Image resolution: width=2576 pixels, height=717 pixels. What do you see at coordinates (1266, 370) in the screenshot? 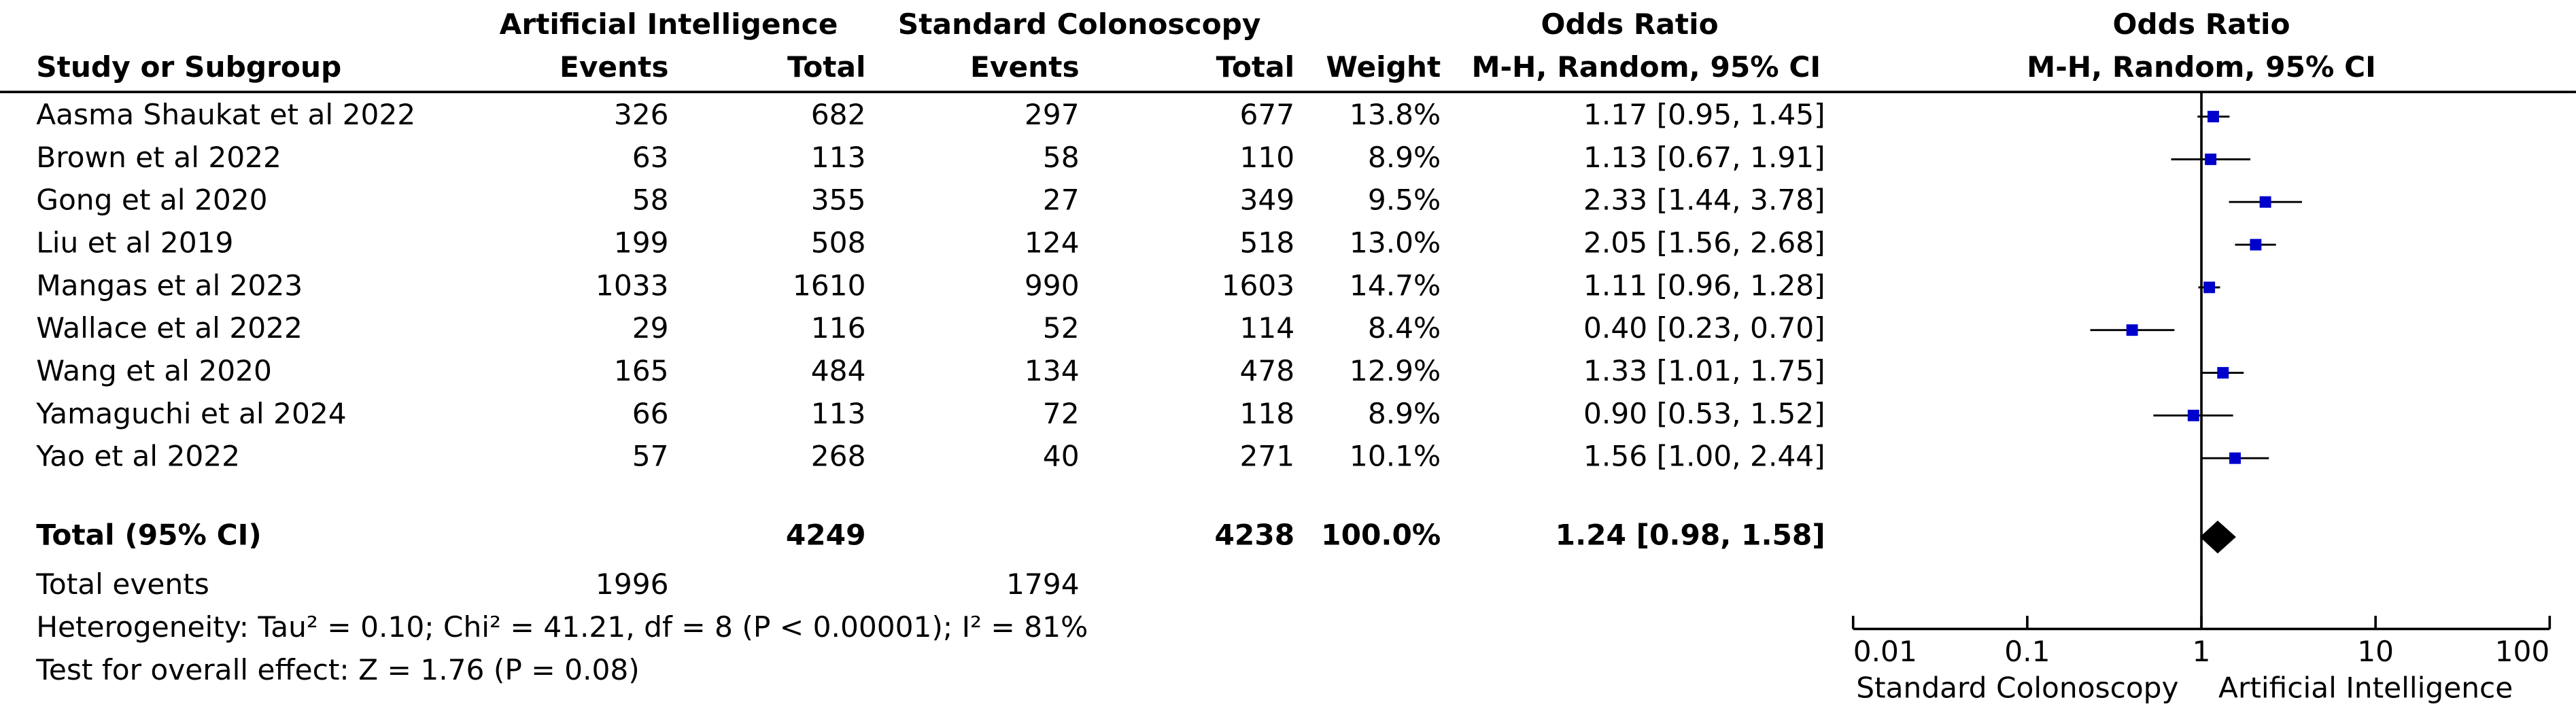
I see `cell: 478` at bounding box center [1266, 370].